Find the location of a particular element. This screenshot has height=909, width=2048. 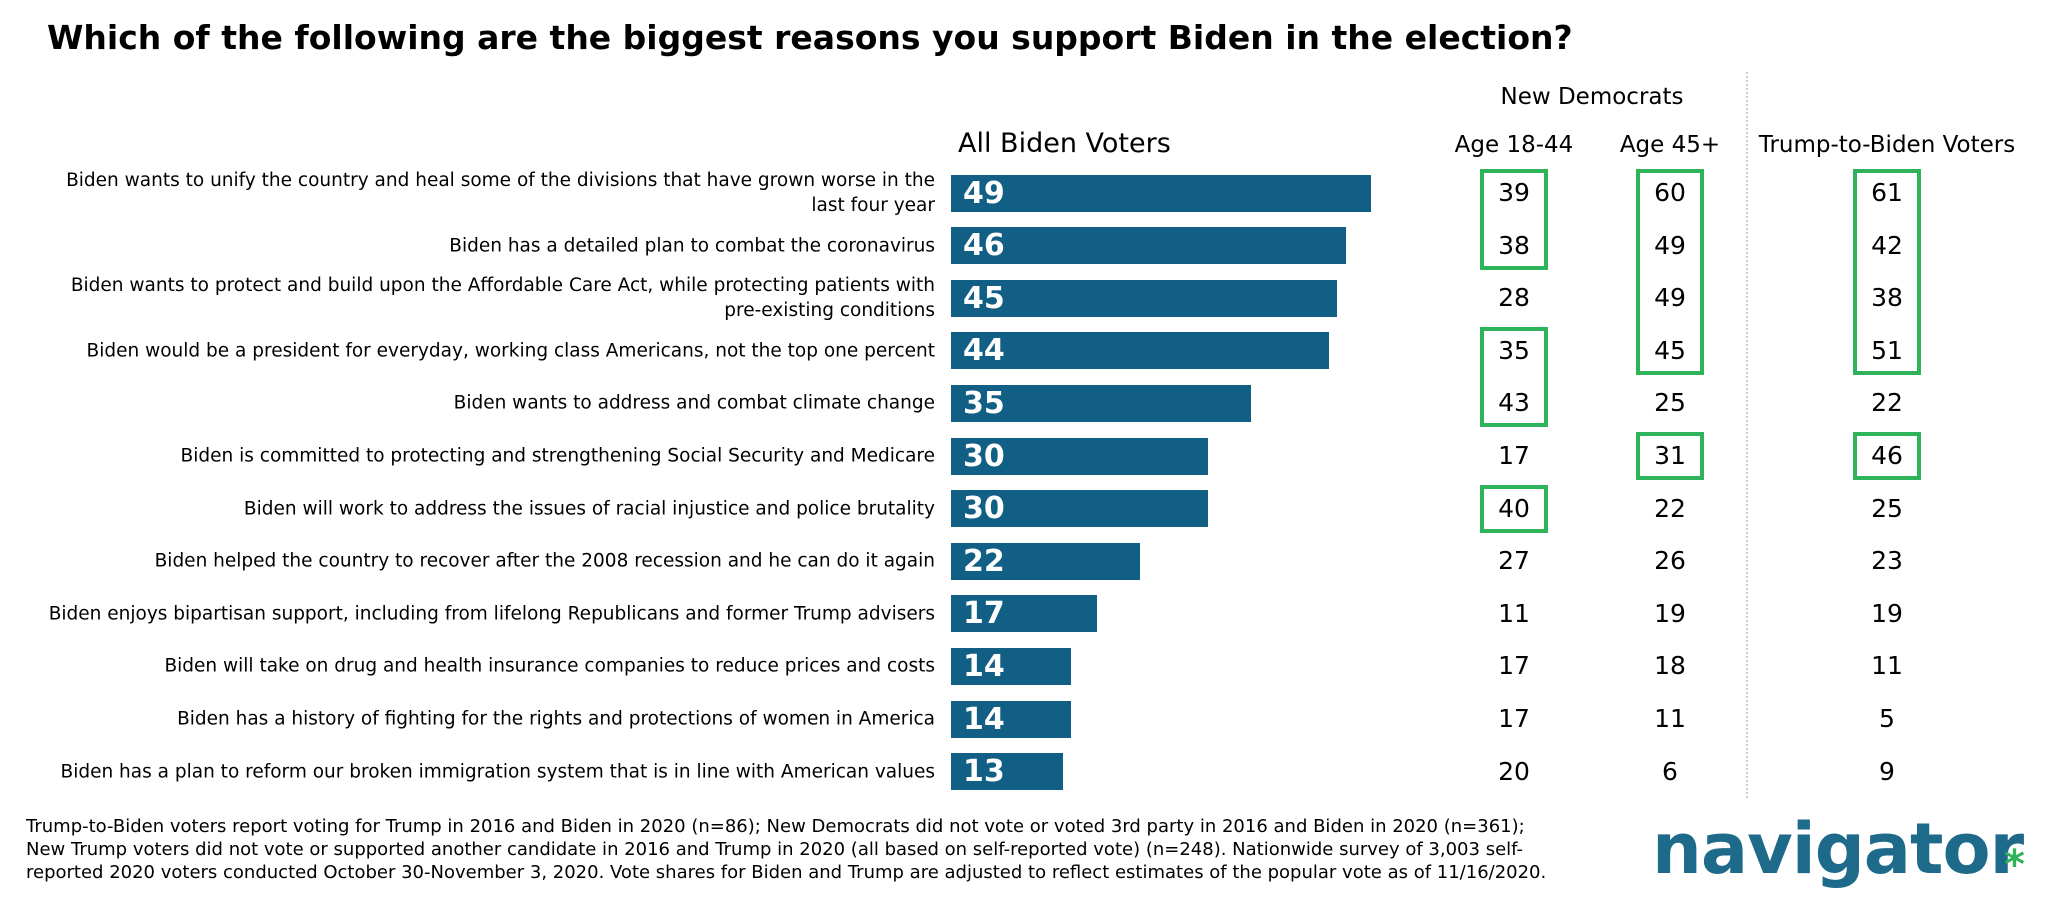

bar-value-label: 49 is located at coordinates (984, 193).